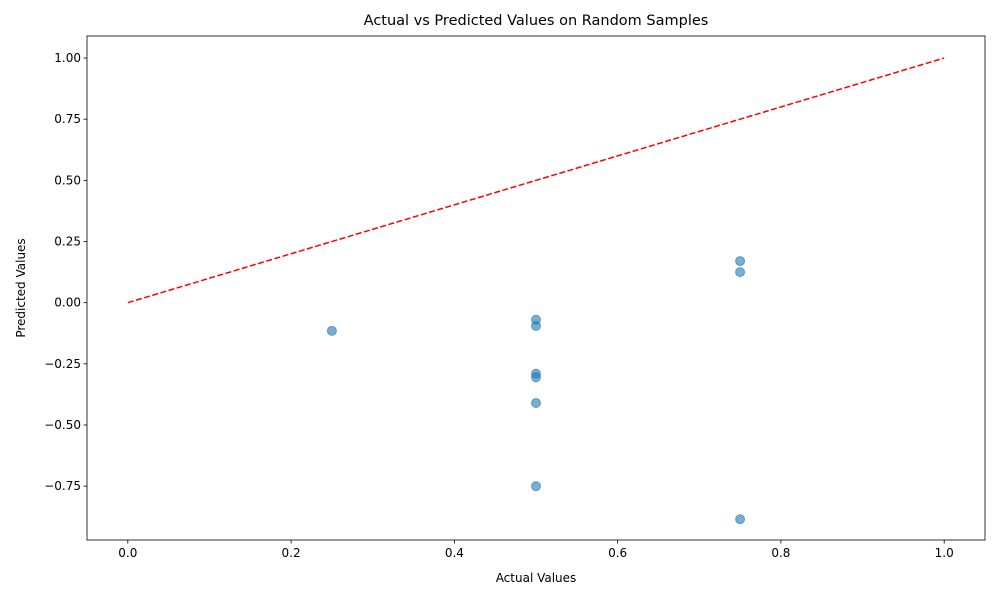 This screenshot has height=600, width=1000. I want to click on y-tick-label: 0.75, so click(67, 119).